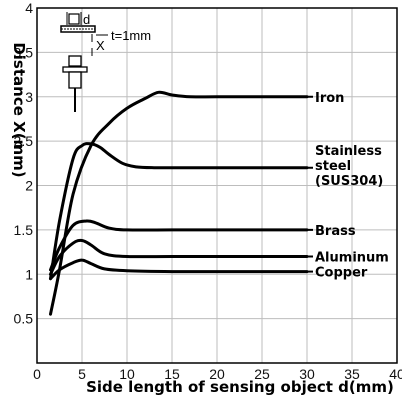 Image resolution: width=402 pixels, height=401 pixels. What do you see at coordinates (29, 97) in the screenshot?
I see `y-tick-label: 3` at bounding box center [29, 97].